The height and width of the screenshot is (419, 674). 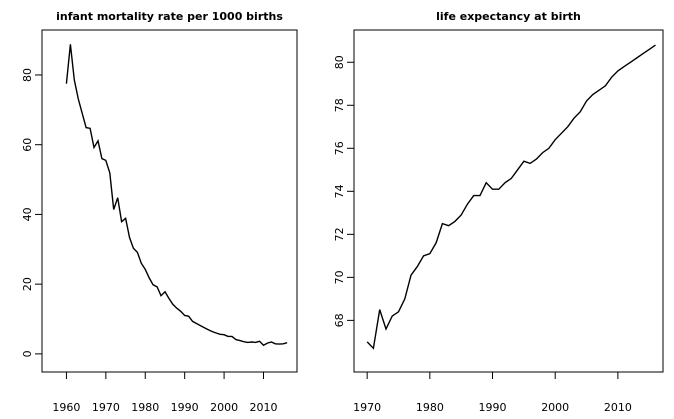 I want to click on y-tick-label: 20, so click(x=27, y=284).